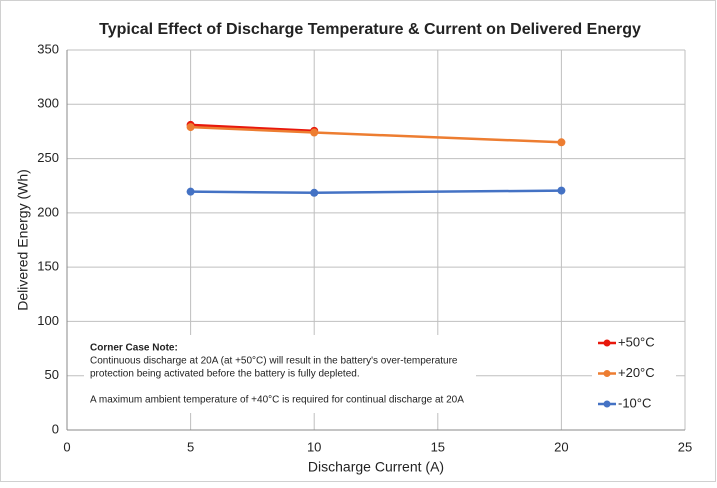 The width and height of the screenshot is (717, 488). What do you see at coordinates (48, 157) in the screenshot?
I see `y-tick-label: 250` at bounding box center [48, 157].